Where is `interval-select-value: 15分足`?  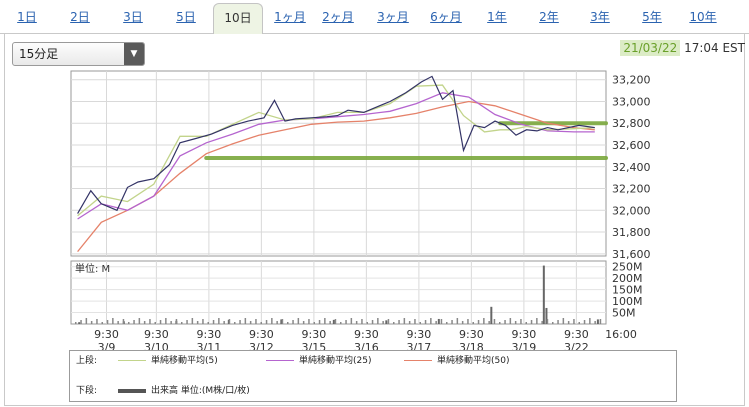
interval-select-value: 15分足 is located at coordinates (39, 54).